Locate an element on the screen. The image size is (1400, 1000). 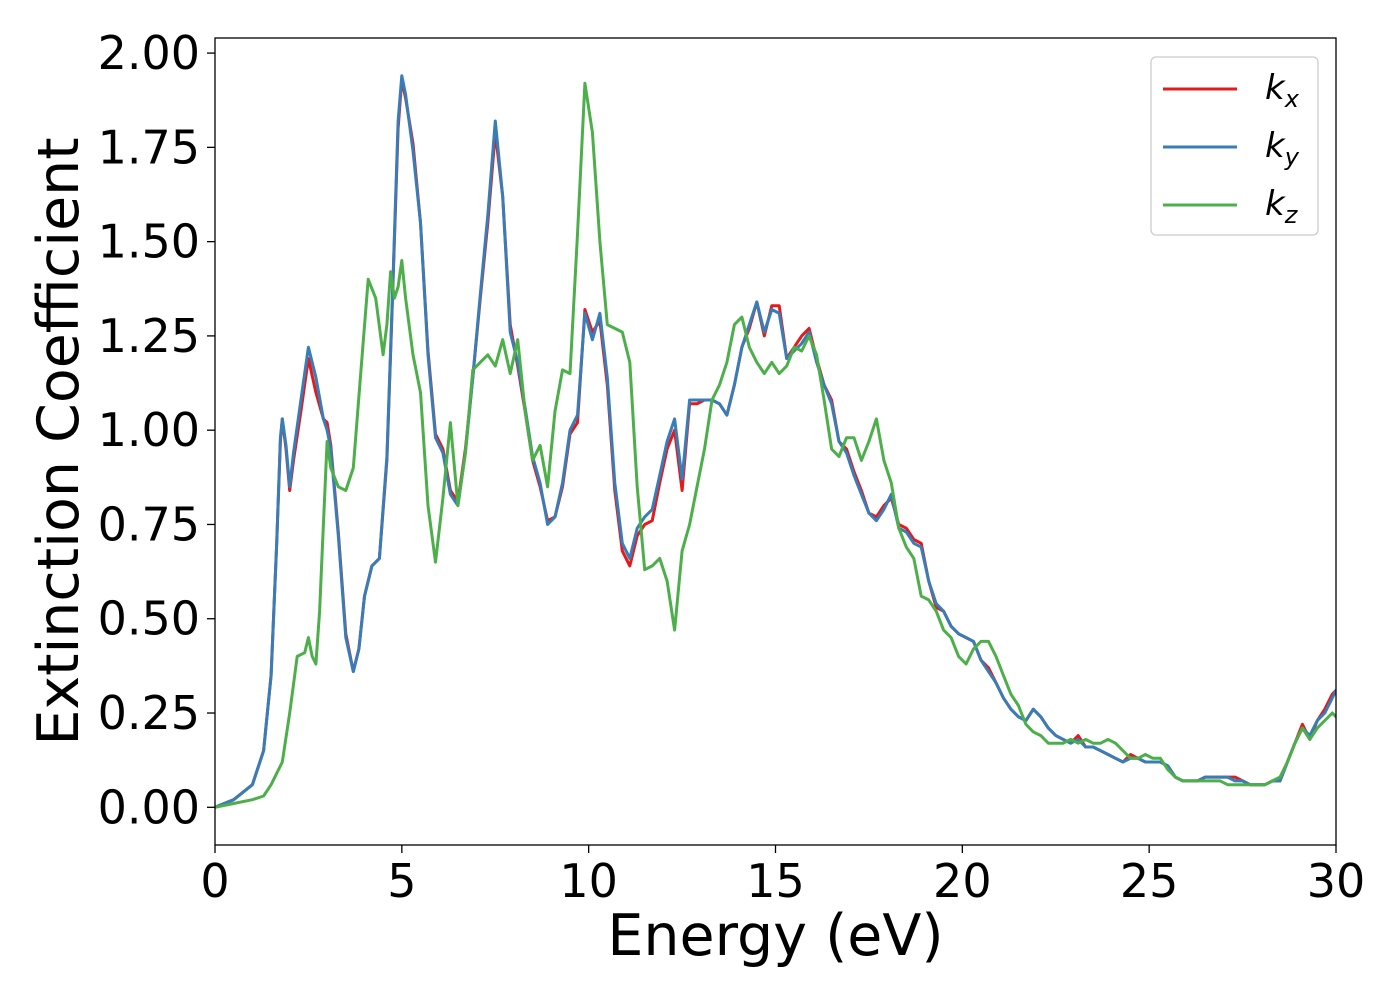
x-axis-label: Energy (eV) is located at coordinates (775, 936).